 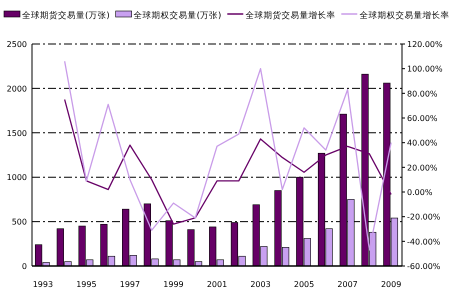 I want to click on legend-label: 全球期货交易量增长率, so click(x=290, y=15).